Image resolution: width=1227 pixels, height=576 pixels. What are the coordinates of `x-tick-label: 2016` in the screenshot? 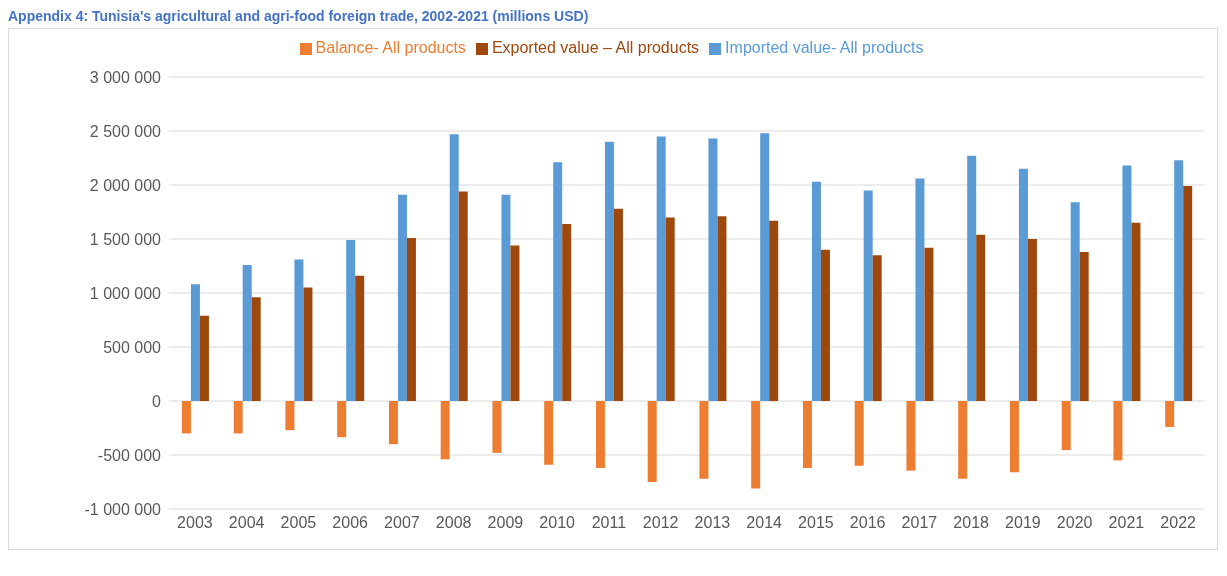 It's located at (867, 523).